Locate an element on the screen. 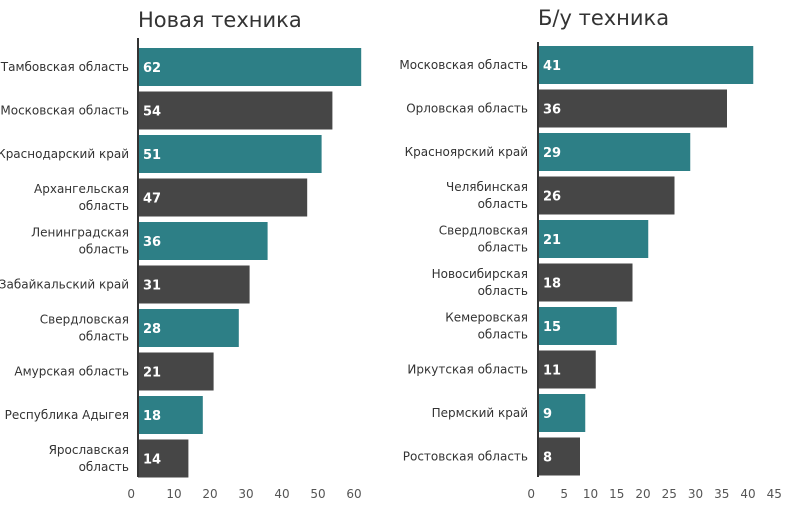  category-label: Ленинградская область is located at coordinates (80, 241).